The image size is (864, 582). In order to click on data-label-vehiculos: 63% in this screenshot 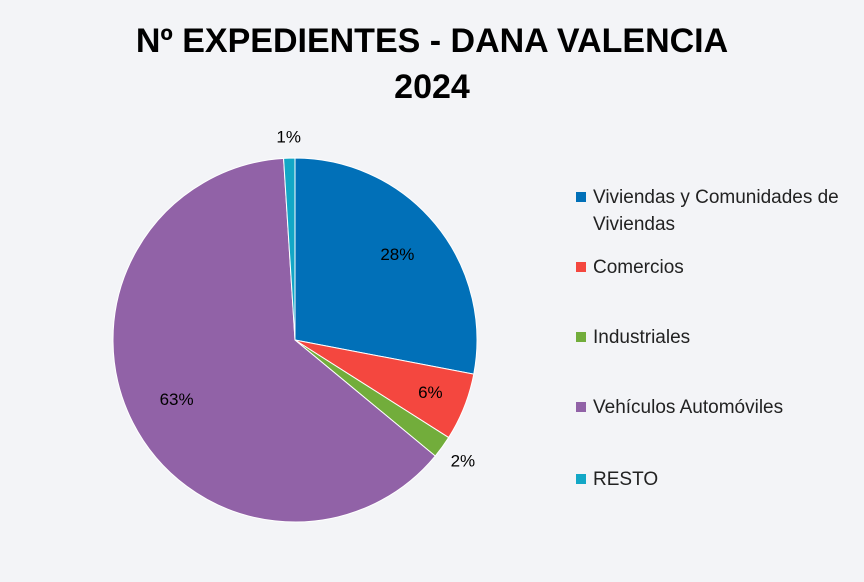, I will do `click(177, 399)`.